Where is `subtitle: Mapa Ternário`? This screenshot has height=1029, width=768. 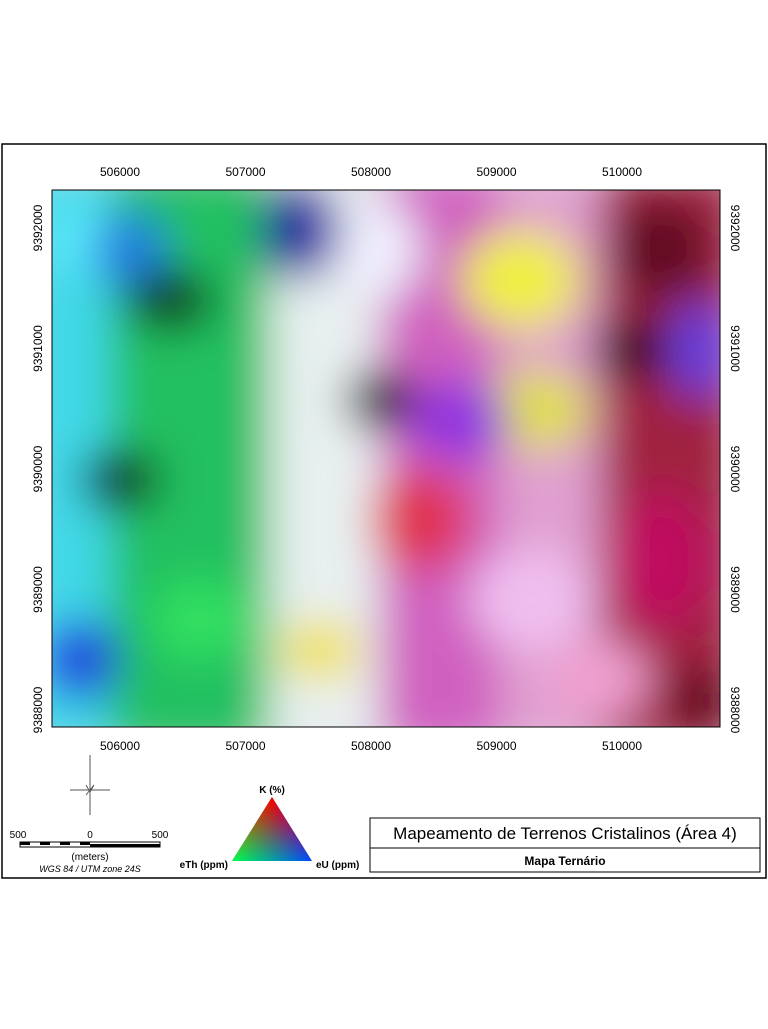
subtitle: Mapa Ternário is located at coordinates (564, 861).